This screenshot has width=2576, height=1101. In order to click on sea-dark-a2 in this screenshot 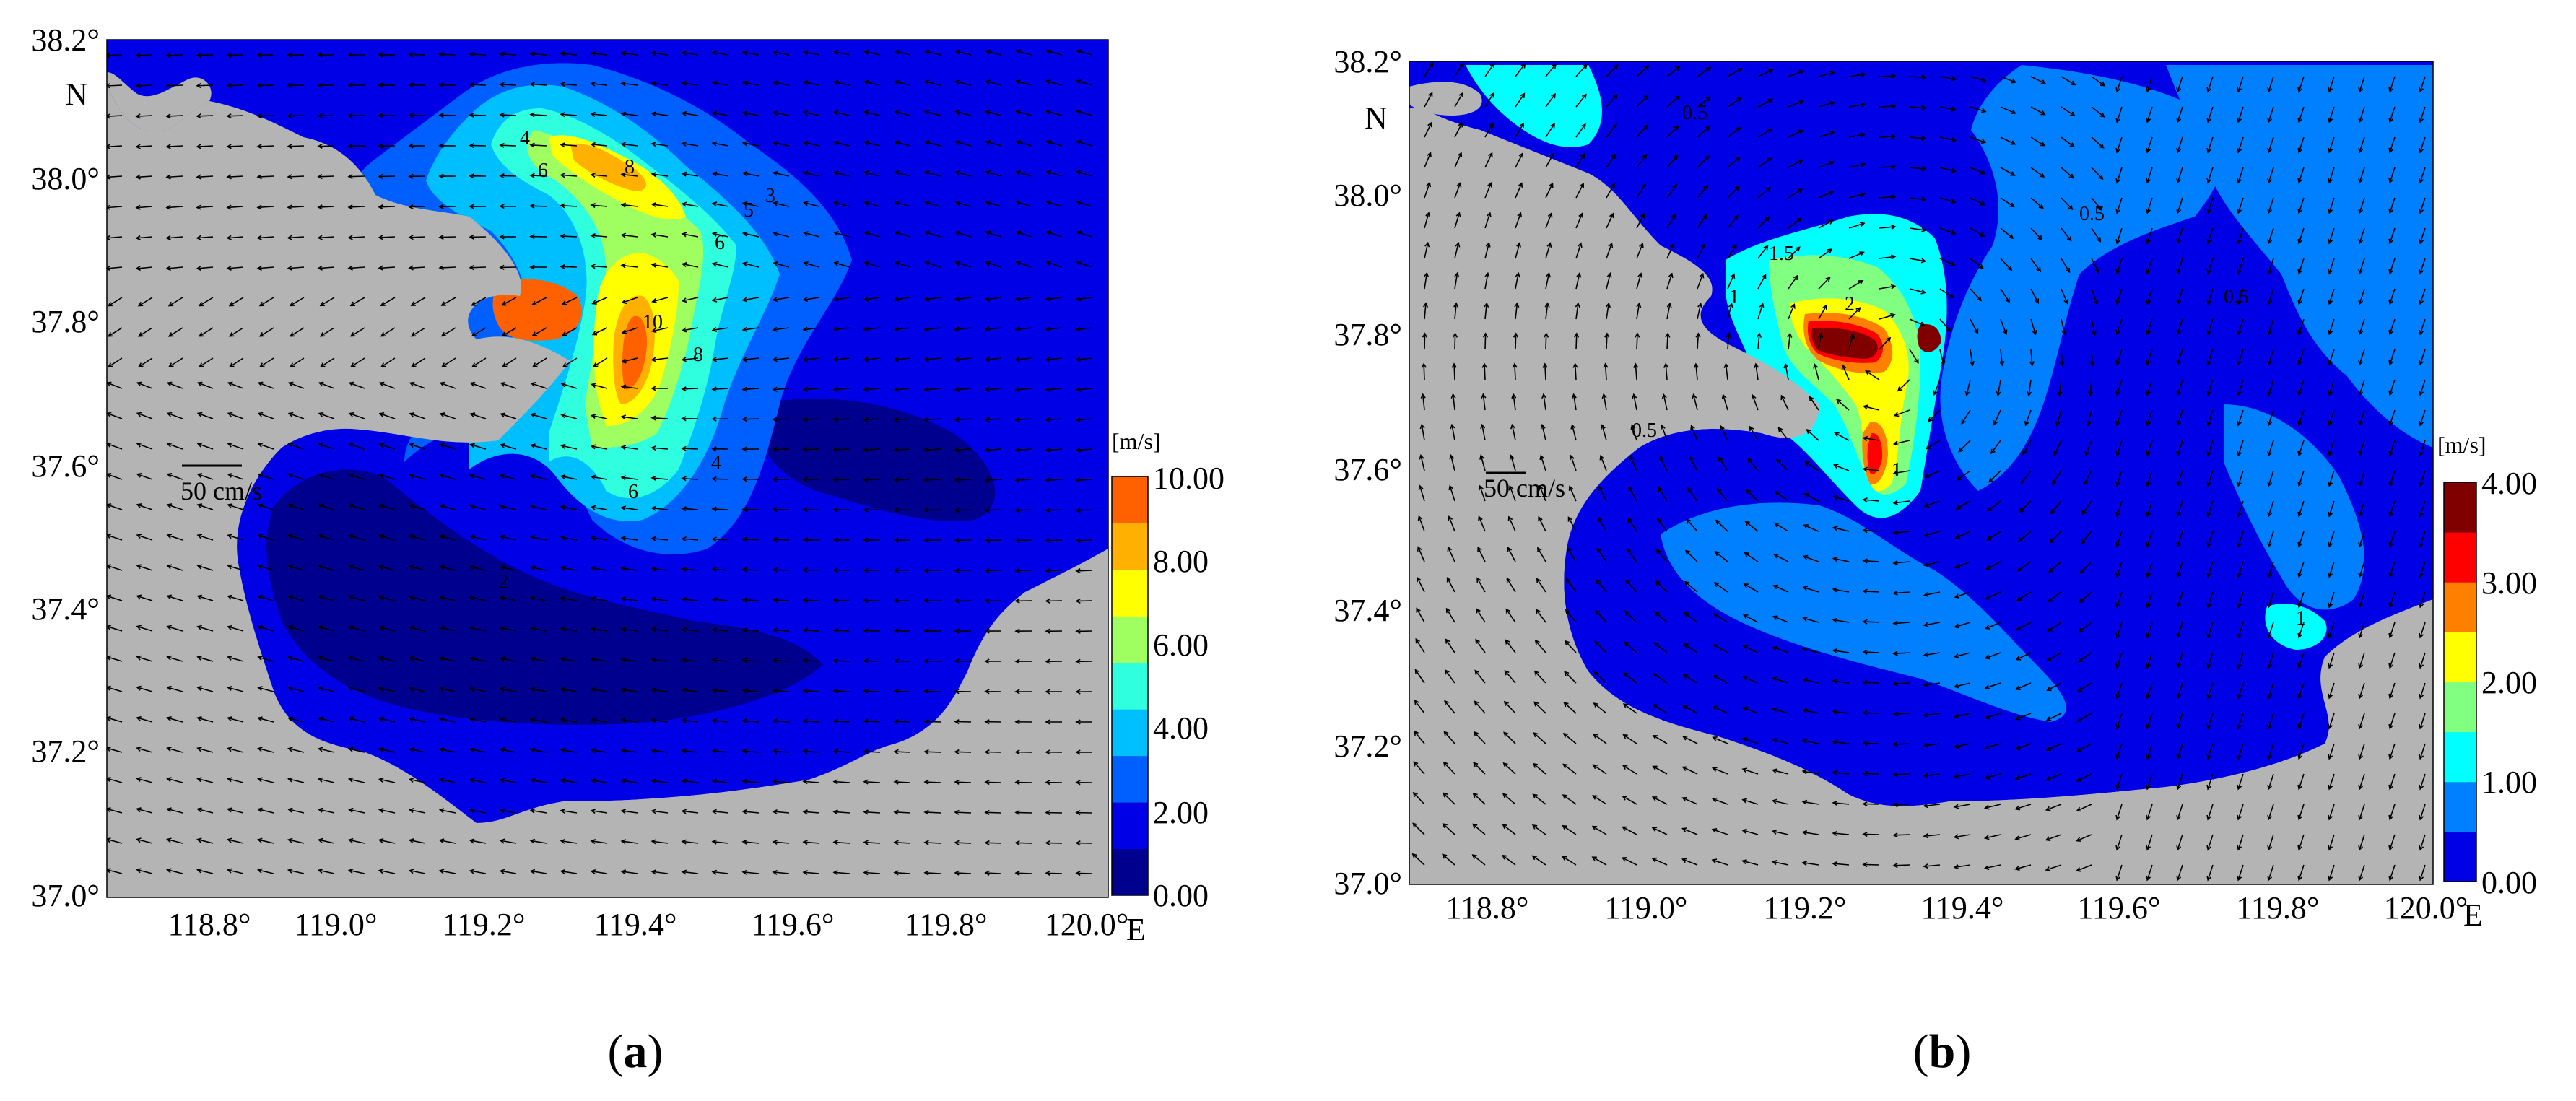, I will do `click(876, 460)`.